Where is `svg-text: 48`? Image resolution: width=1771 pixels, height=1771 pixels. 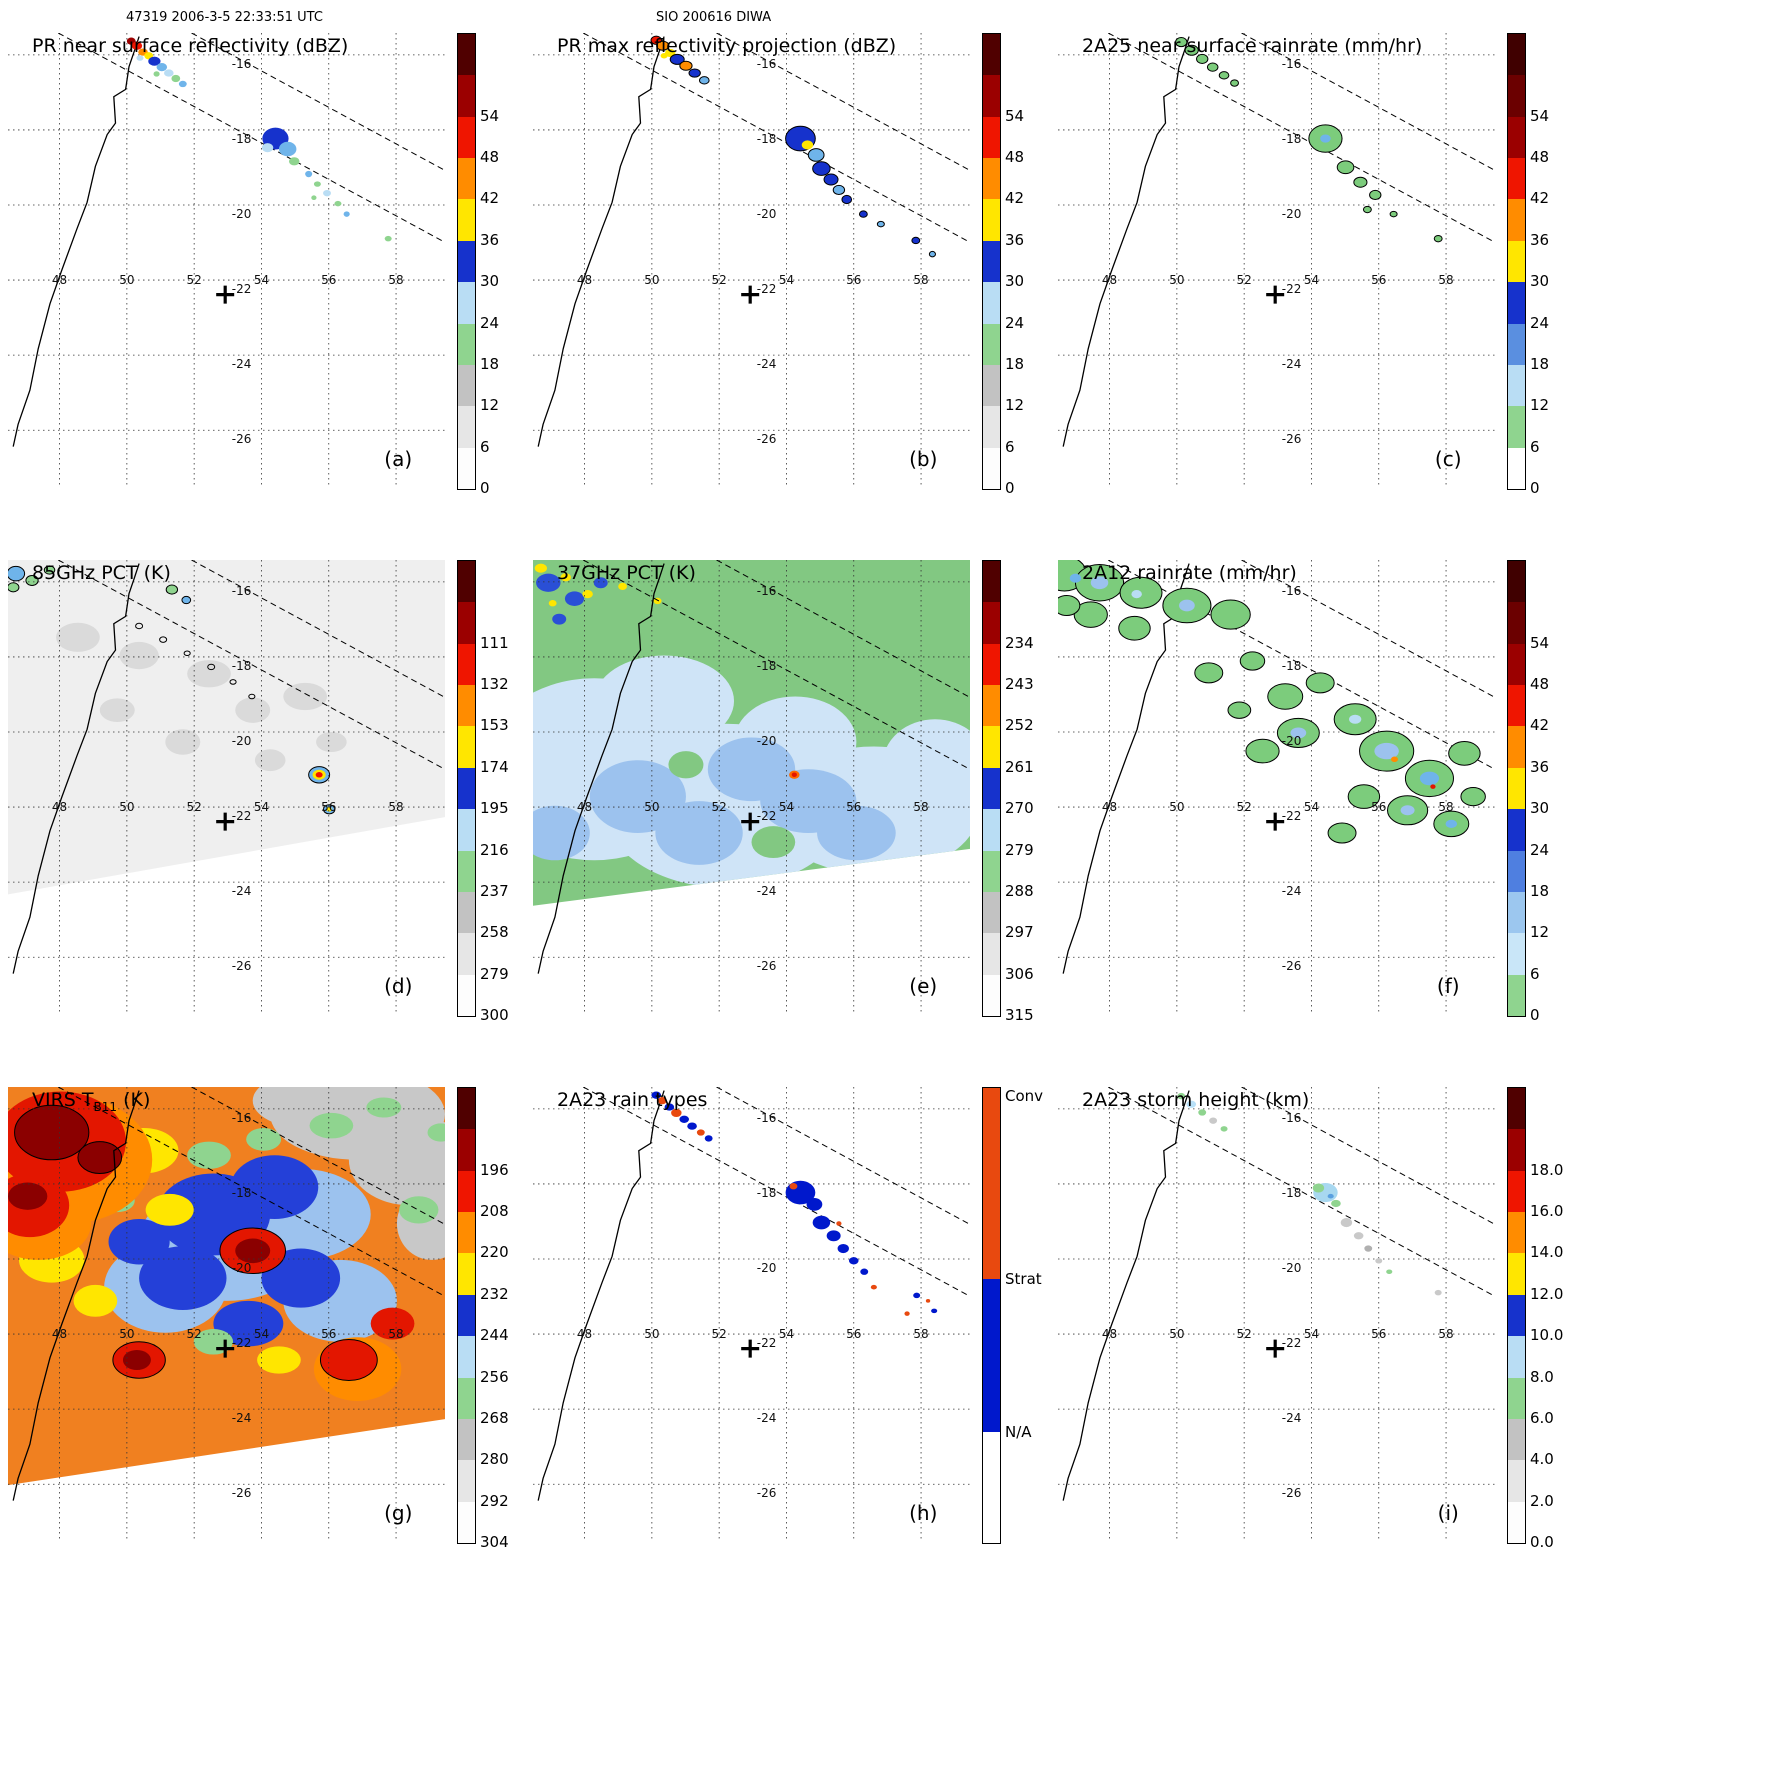 svg-text: 48 is located at coordinates (59, 807).